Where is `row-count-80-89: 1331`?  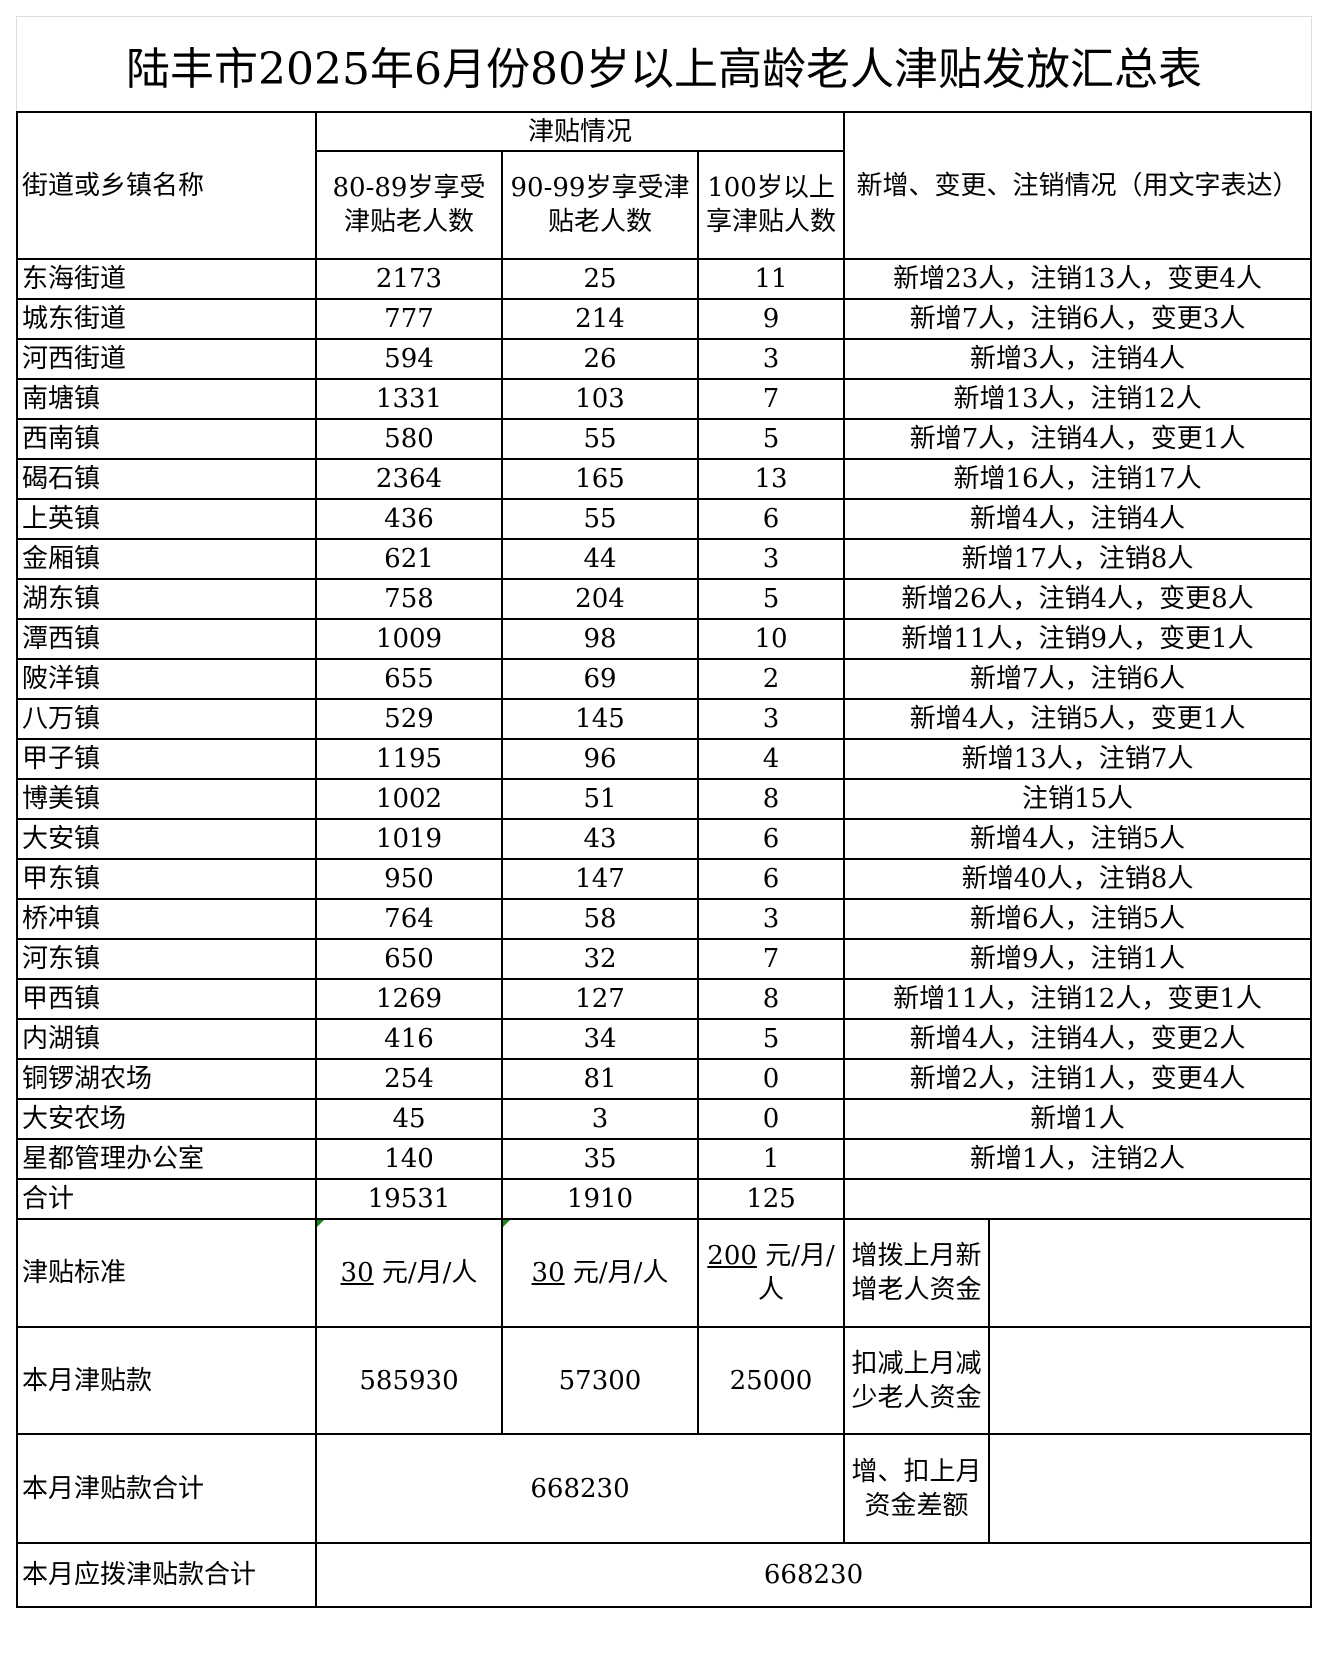
row-count-80-89: 1331 is located at coordinates (409, 399).